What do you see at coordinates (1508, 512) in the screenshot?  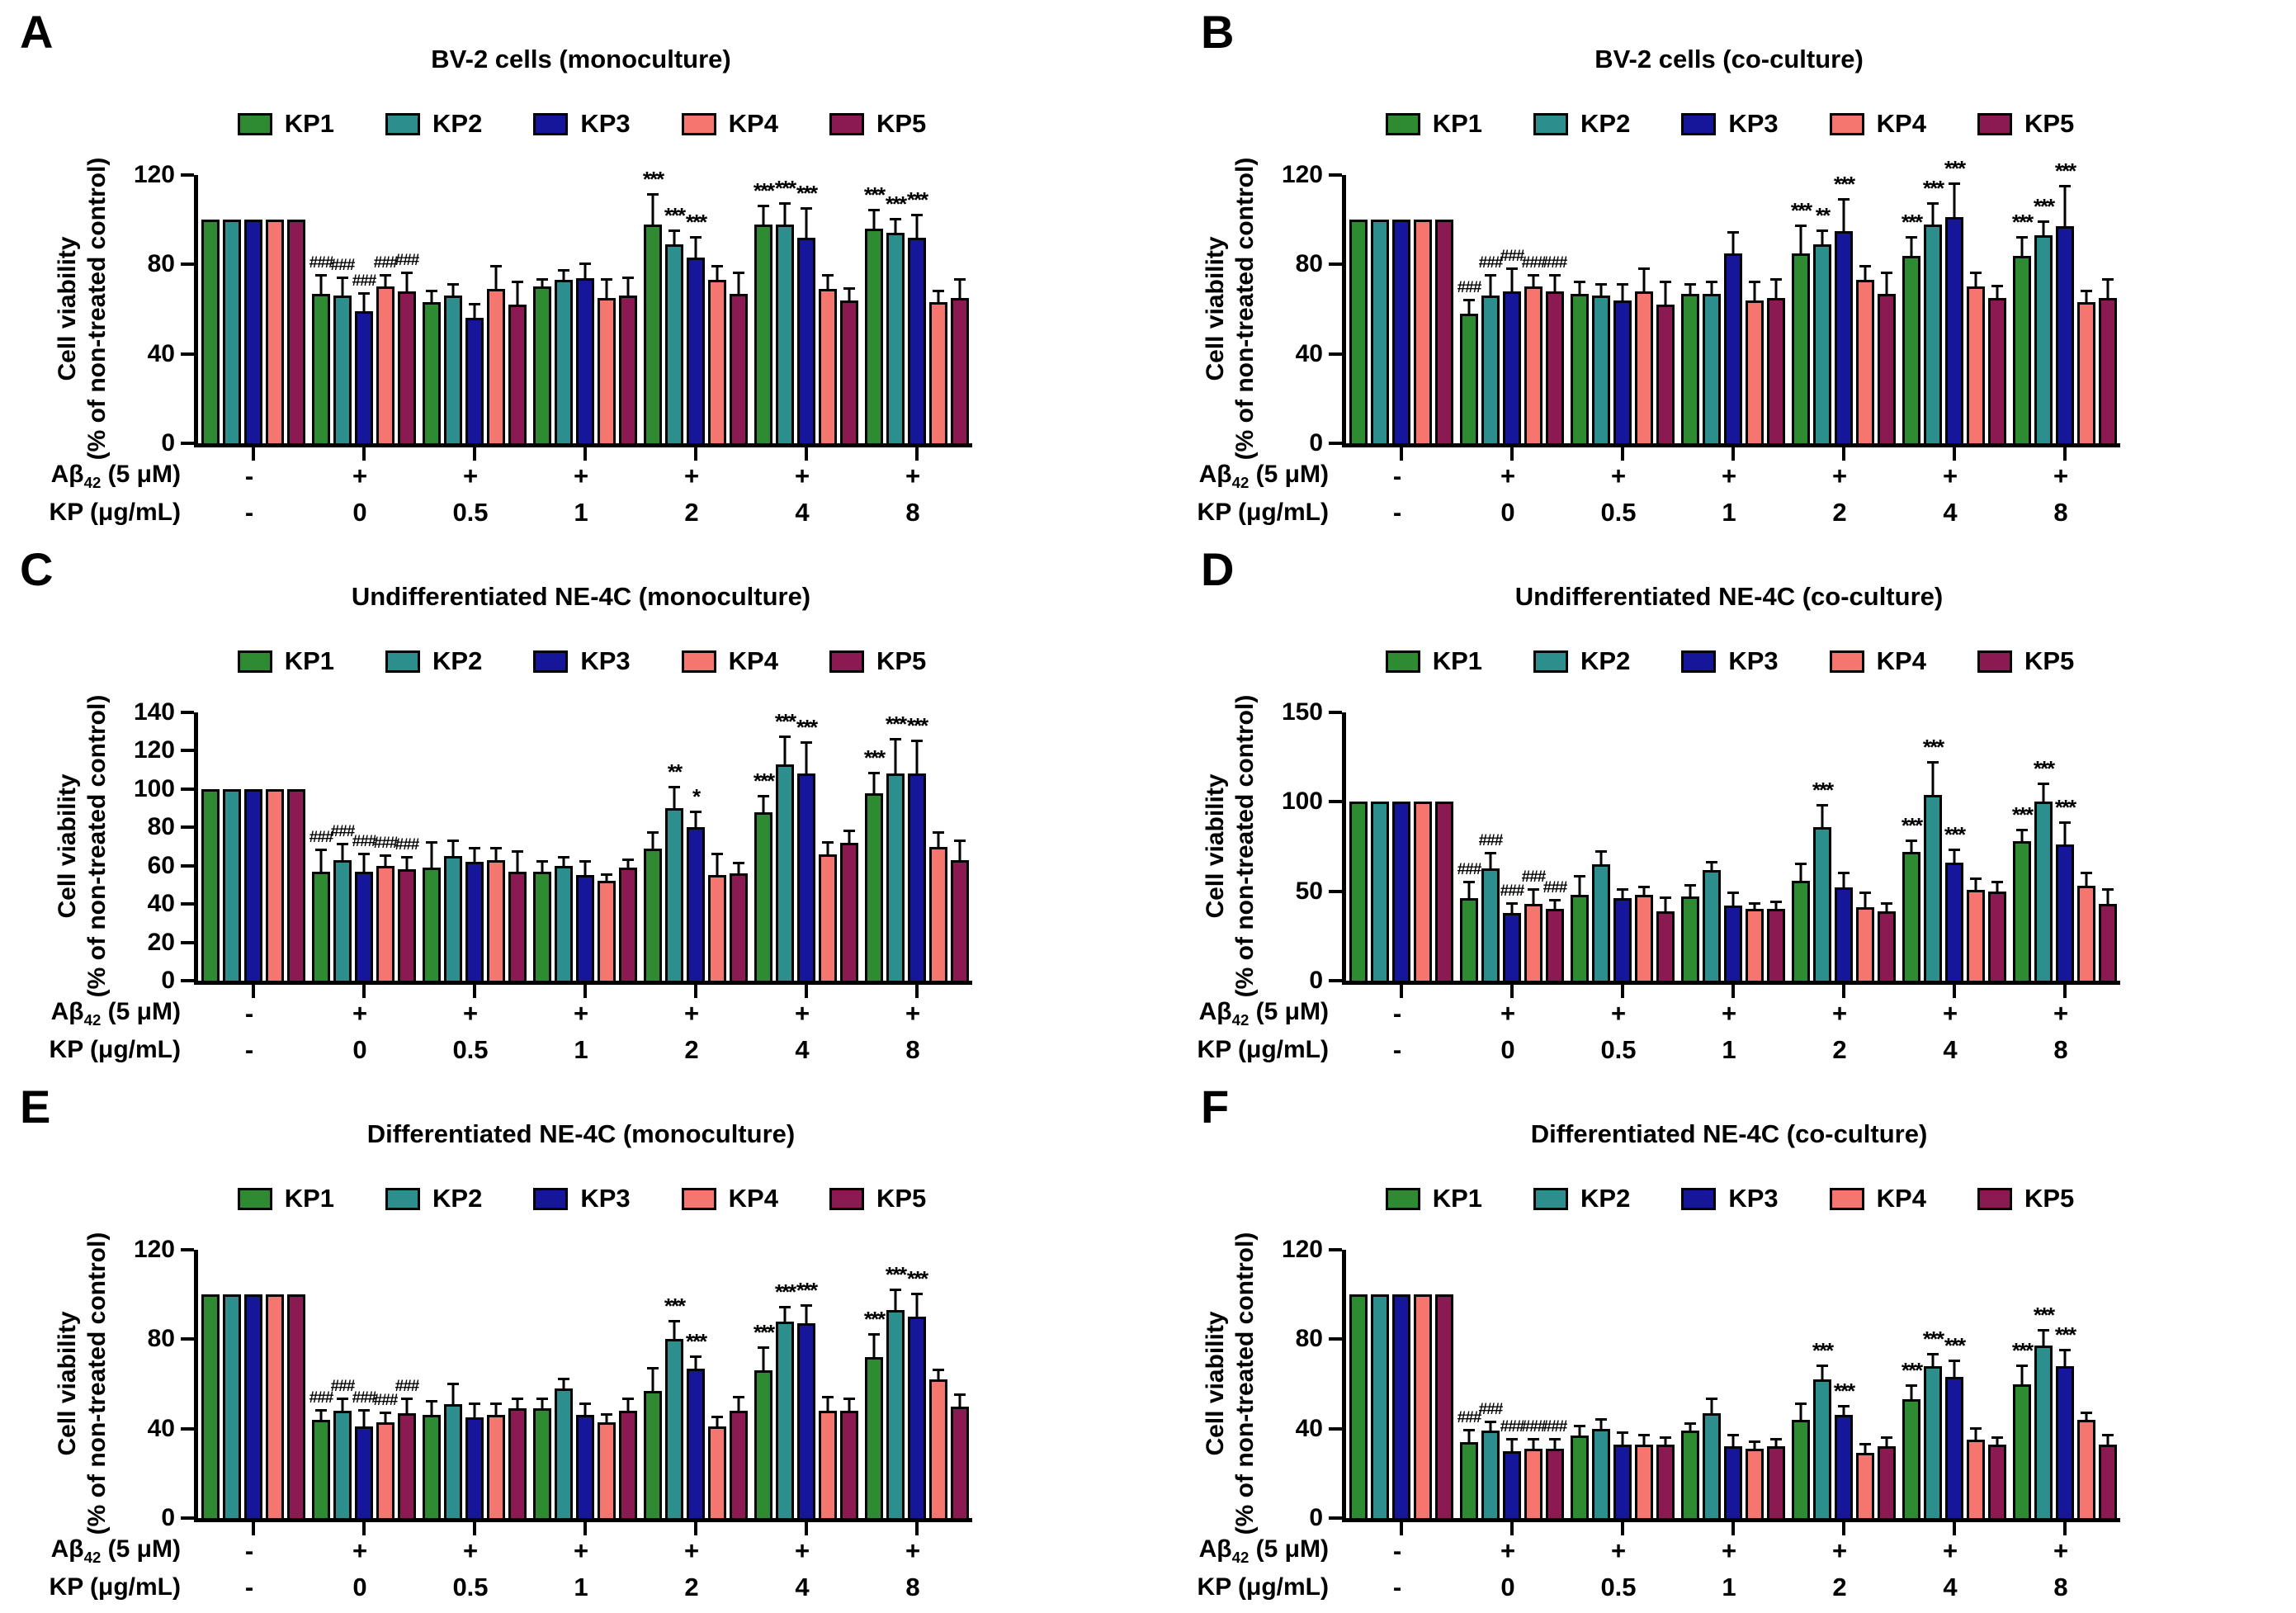 I see `kp-value: 0` at bounding box center [1508, 512].